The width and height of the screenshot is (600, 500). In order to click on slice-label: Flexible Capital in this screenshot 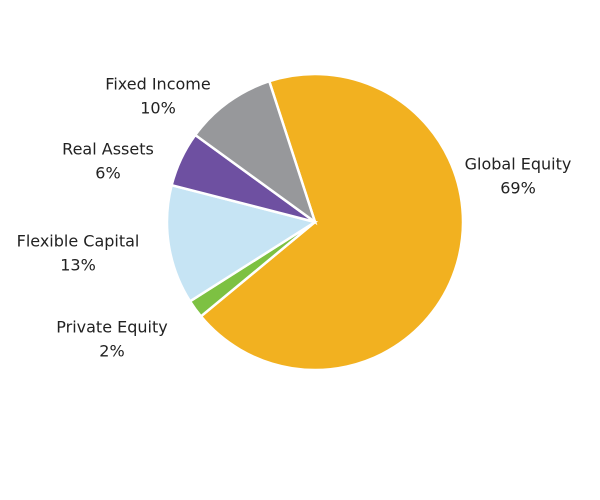, I will do `click(78, 241)`.